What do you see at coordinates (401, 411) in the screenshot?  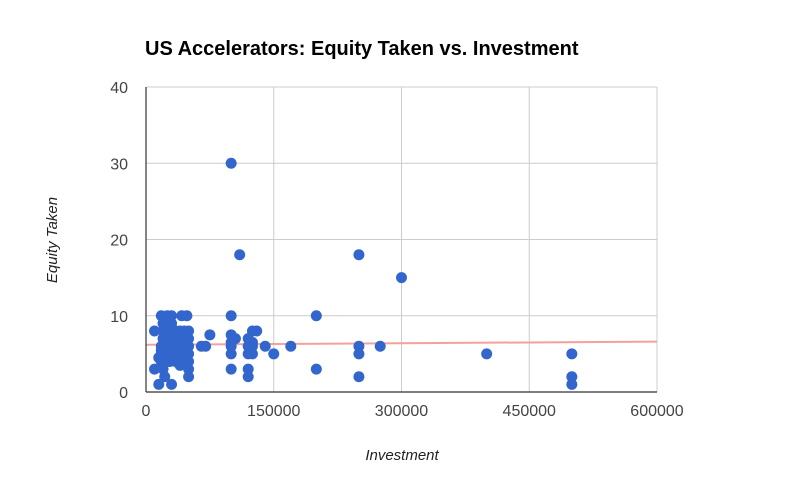 I see `x-tick-label: 300000` at bounding box center [401, 411].